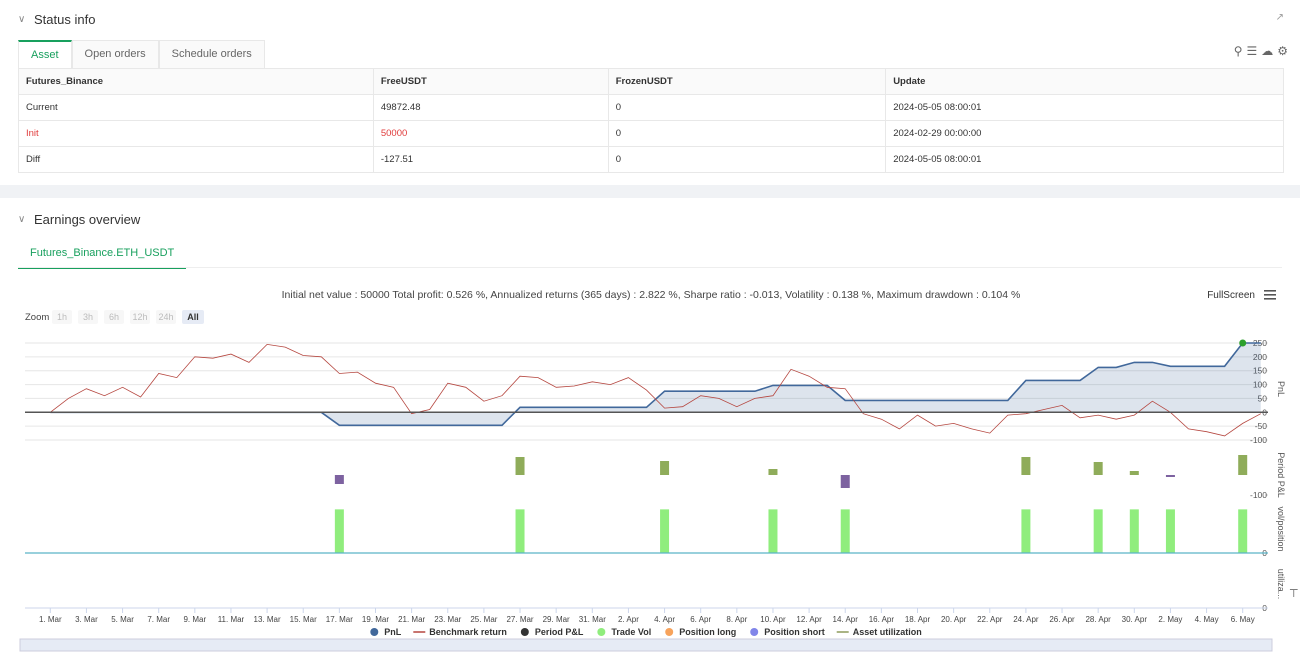 This screenshot has height=652, width=1300. I want to click on zoom-button-label: All, so click(193, 317).